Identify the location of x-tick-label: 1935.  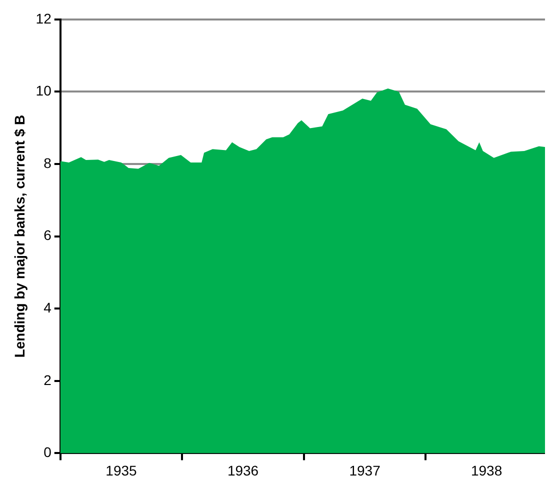
(122, 470).